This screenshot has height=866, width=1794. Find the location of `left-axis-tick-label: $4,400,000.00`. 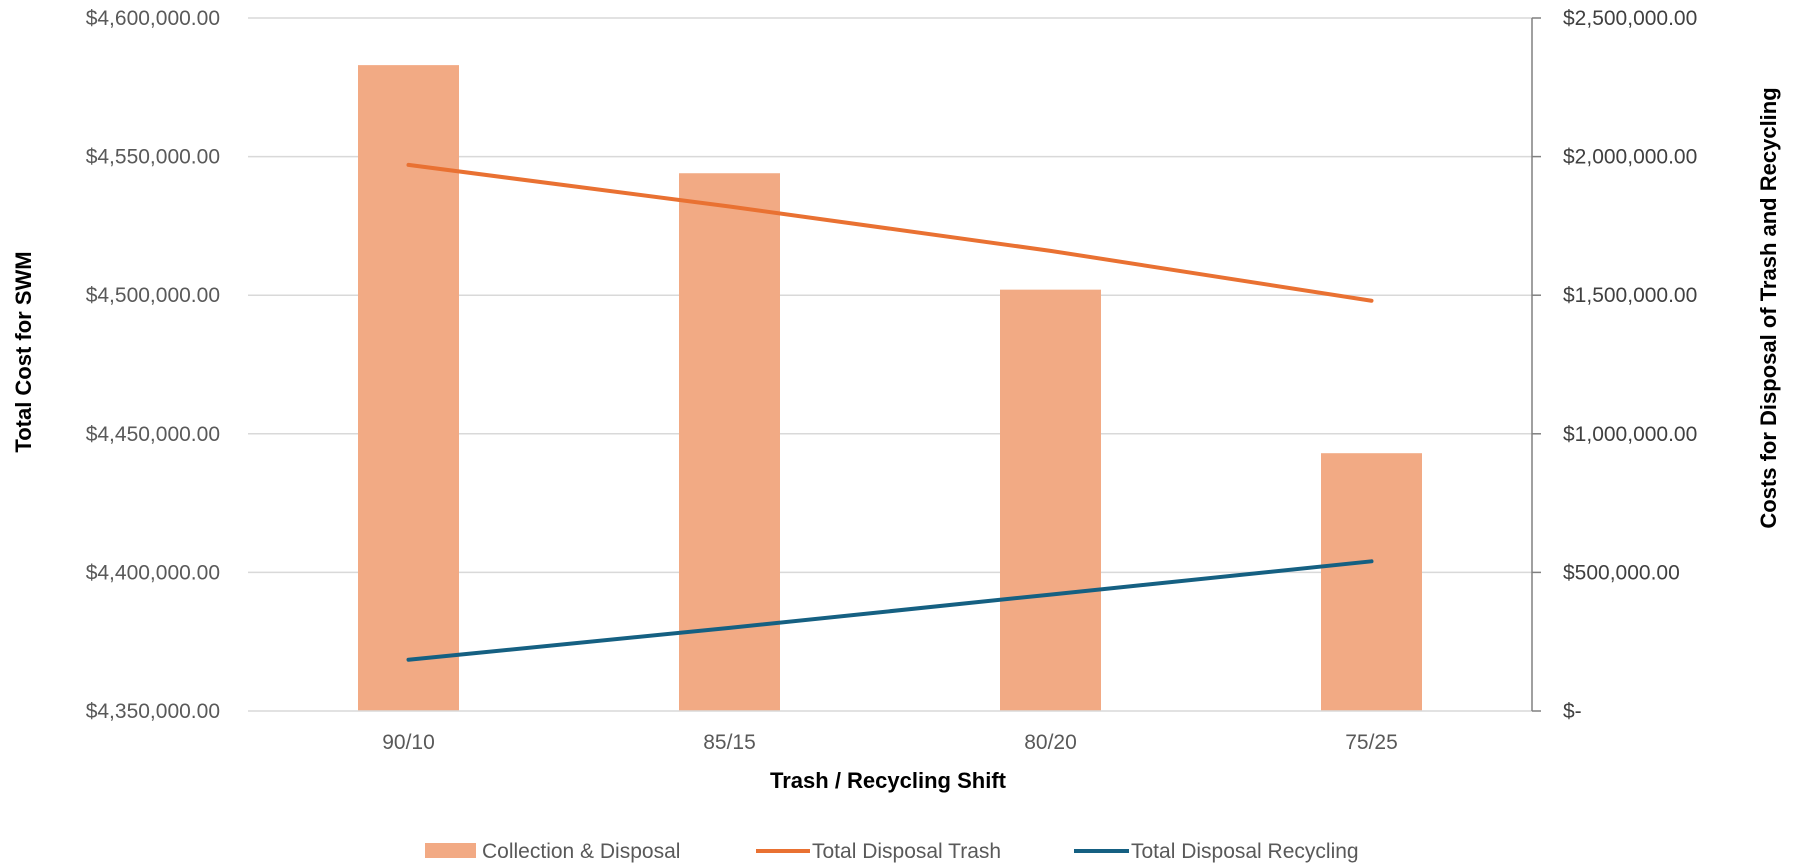

left-axis-tick-label: $4,400,000.00 is located at coordinates (153, 572).